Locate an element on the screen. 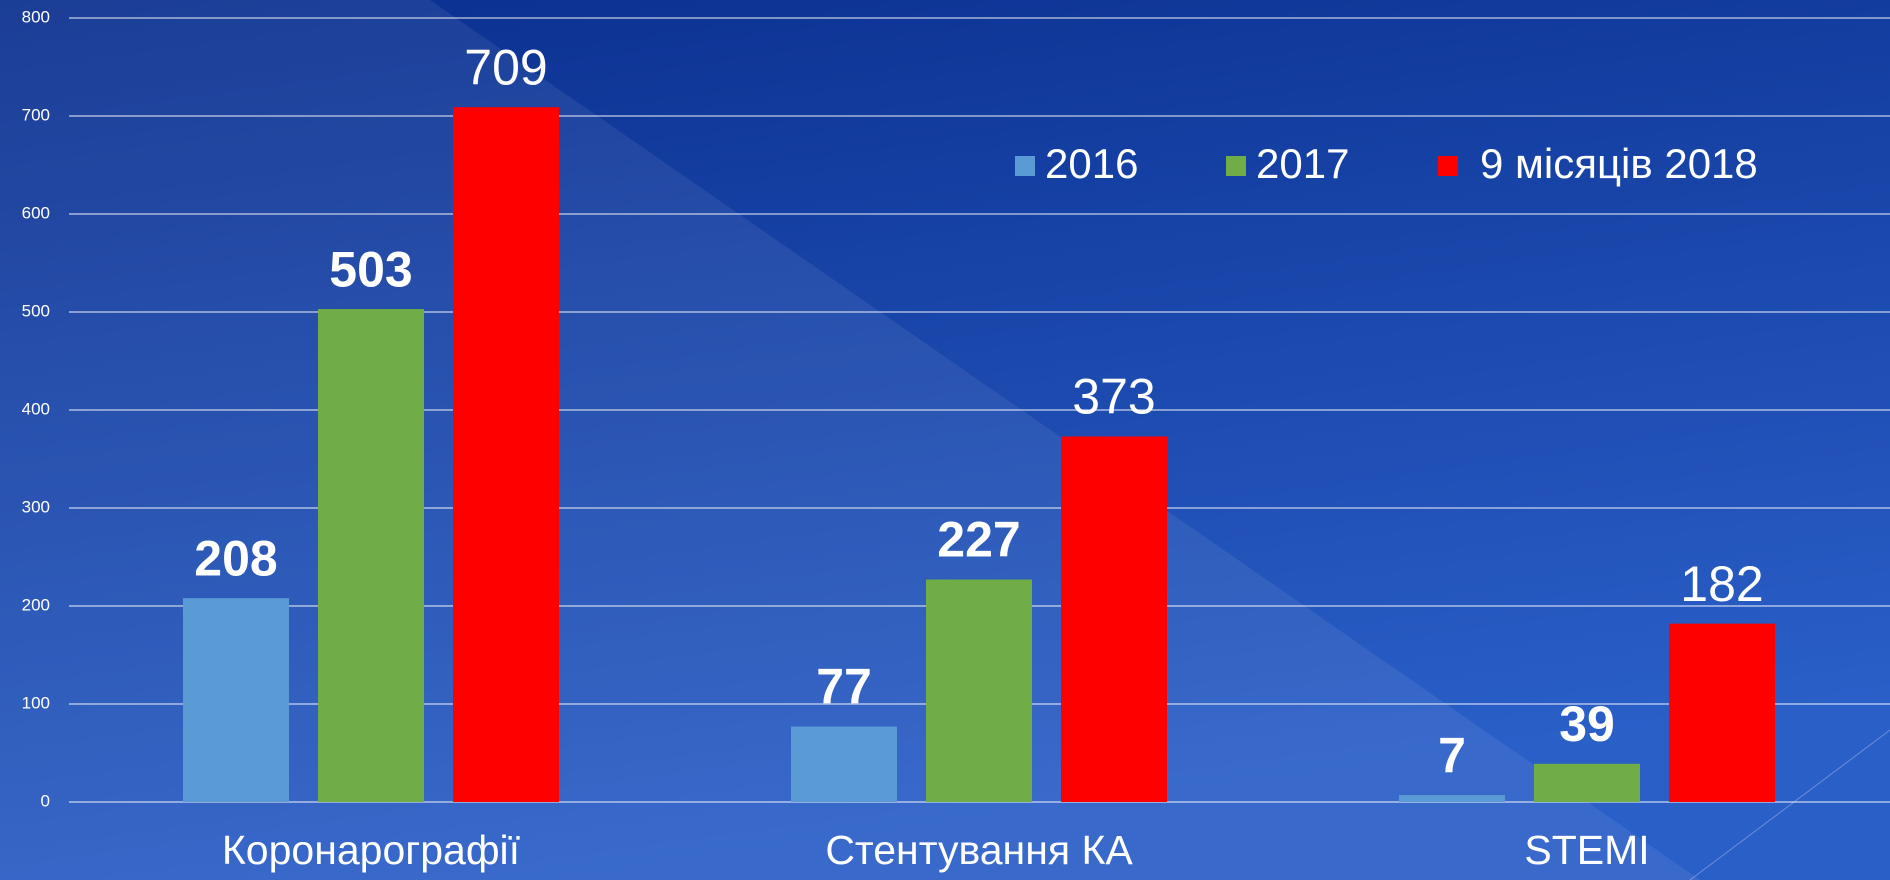 Image resolution: width=1890 pixels, height=880 pixels. y-tick-label: 700 is located at coordinates (36, 114).